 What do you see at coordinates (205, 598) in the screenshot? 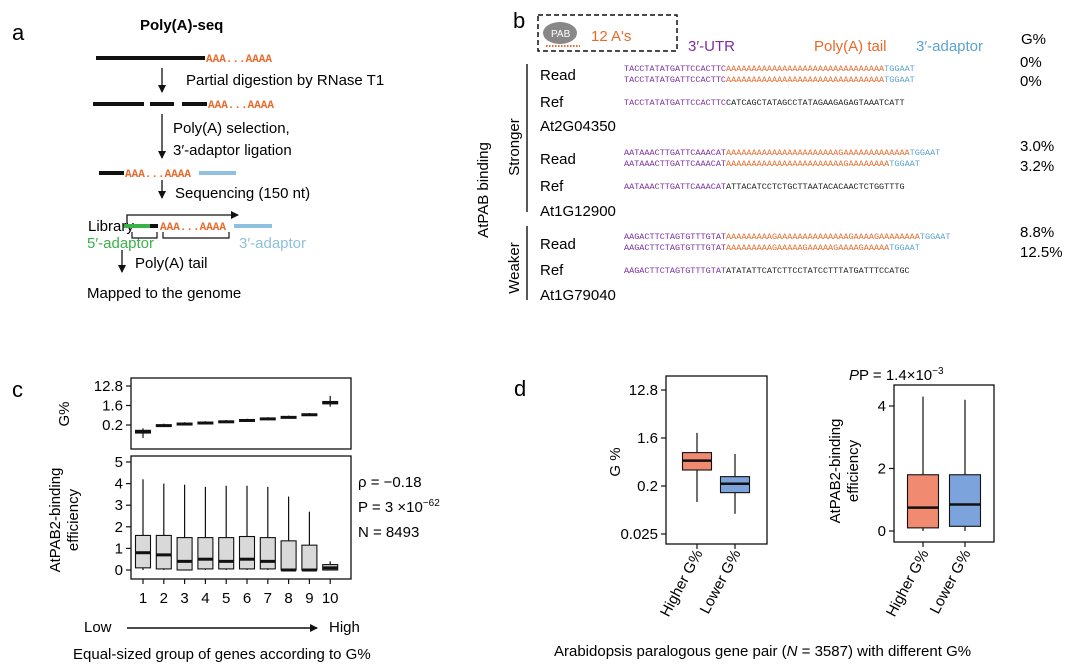
I see `x-tick-label: 4` at bounding box center [205, 598].